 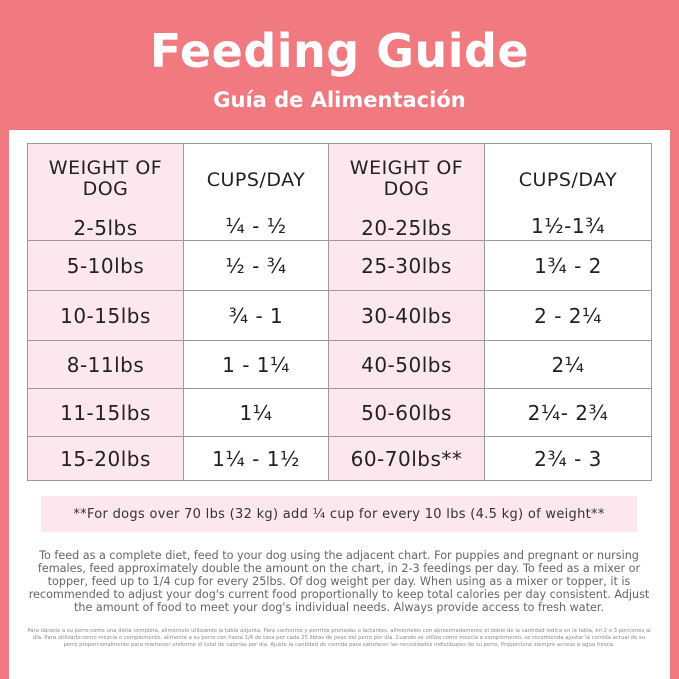 What do you see at coordinates (256, 458) in the screenshot?
I see `cups-cell: 1¼ - 1½` at bounding box center [256, 458].